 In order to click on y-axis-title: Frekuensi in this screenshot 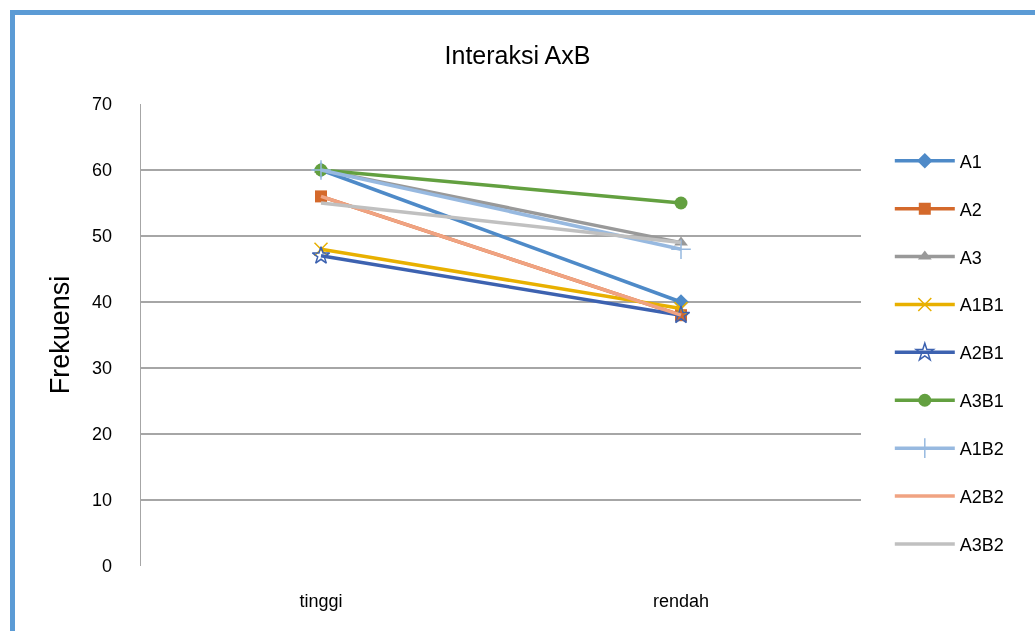, I will do `click(60, 335)`.